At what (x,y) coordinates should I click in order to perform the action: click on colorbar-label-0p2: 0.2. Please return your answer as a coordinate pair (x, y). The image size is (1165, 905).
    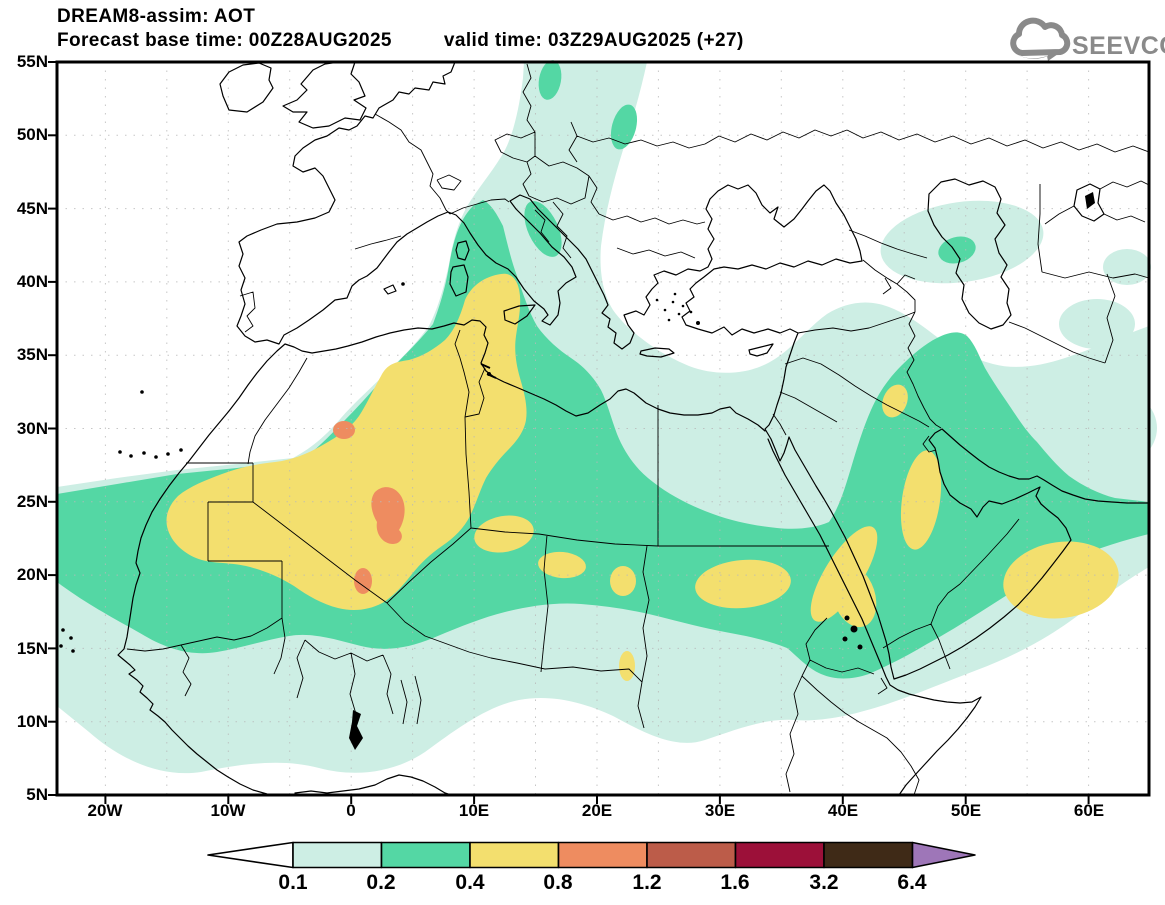
    Looking at the image, I should click on (381, 882).